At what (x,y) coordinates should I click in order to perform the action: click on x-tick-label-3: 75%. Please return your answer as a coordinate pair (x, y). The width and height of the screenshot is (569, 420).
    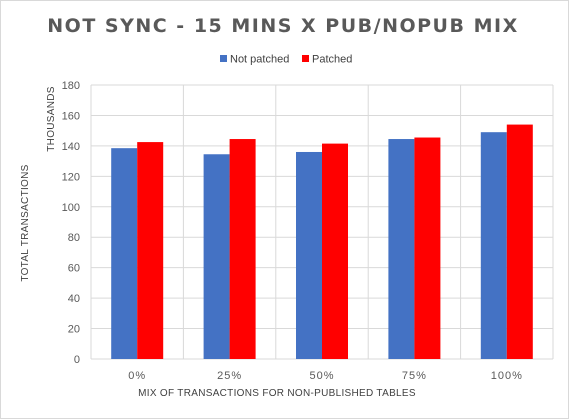
    Looking at the image, I should click on (414, 376).